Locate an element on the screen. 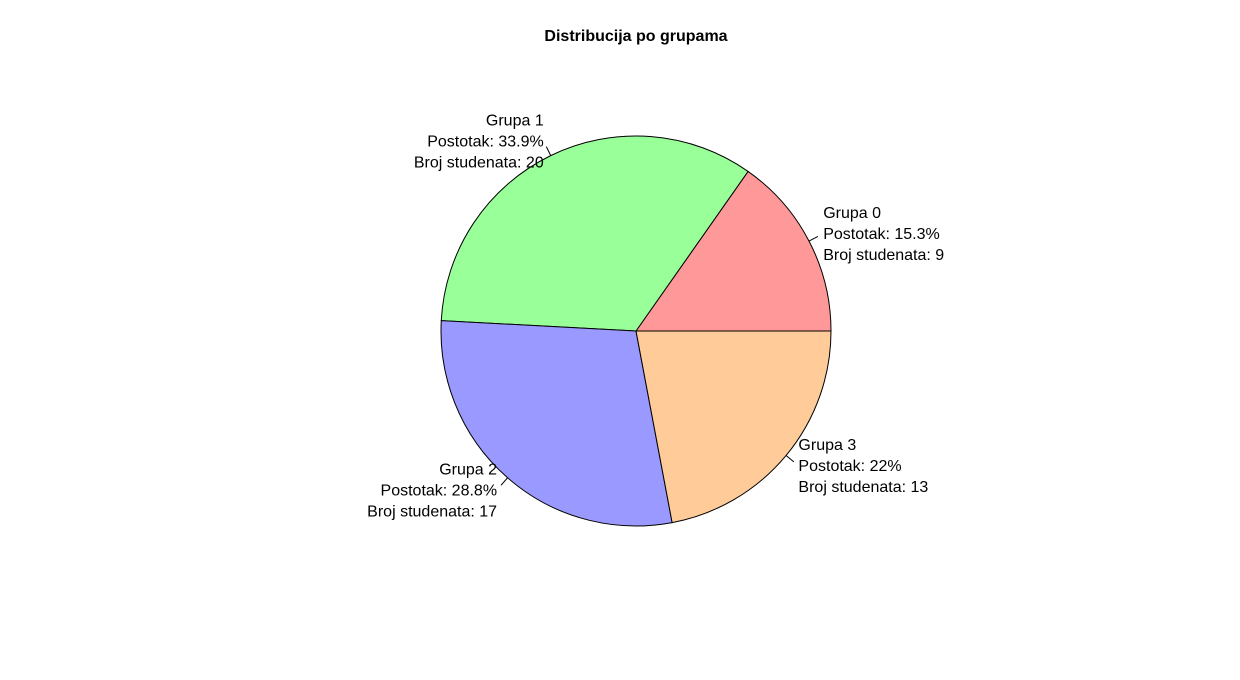 This screenshot has height=680, width=1240. pie-label-line: Grupa 3 is located at coordinates (827, 445).